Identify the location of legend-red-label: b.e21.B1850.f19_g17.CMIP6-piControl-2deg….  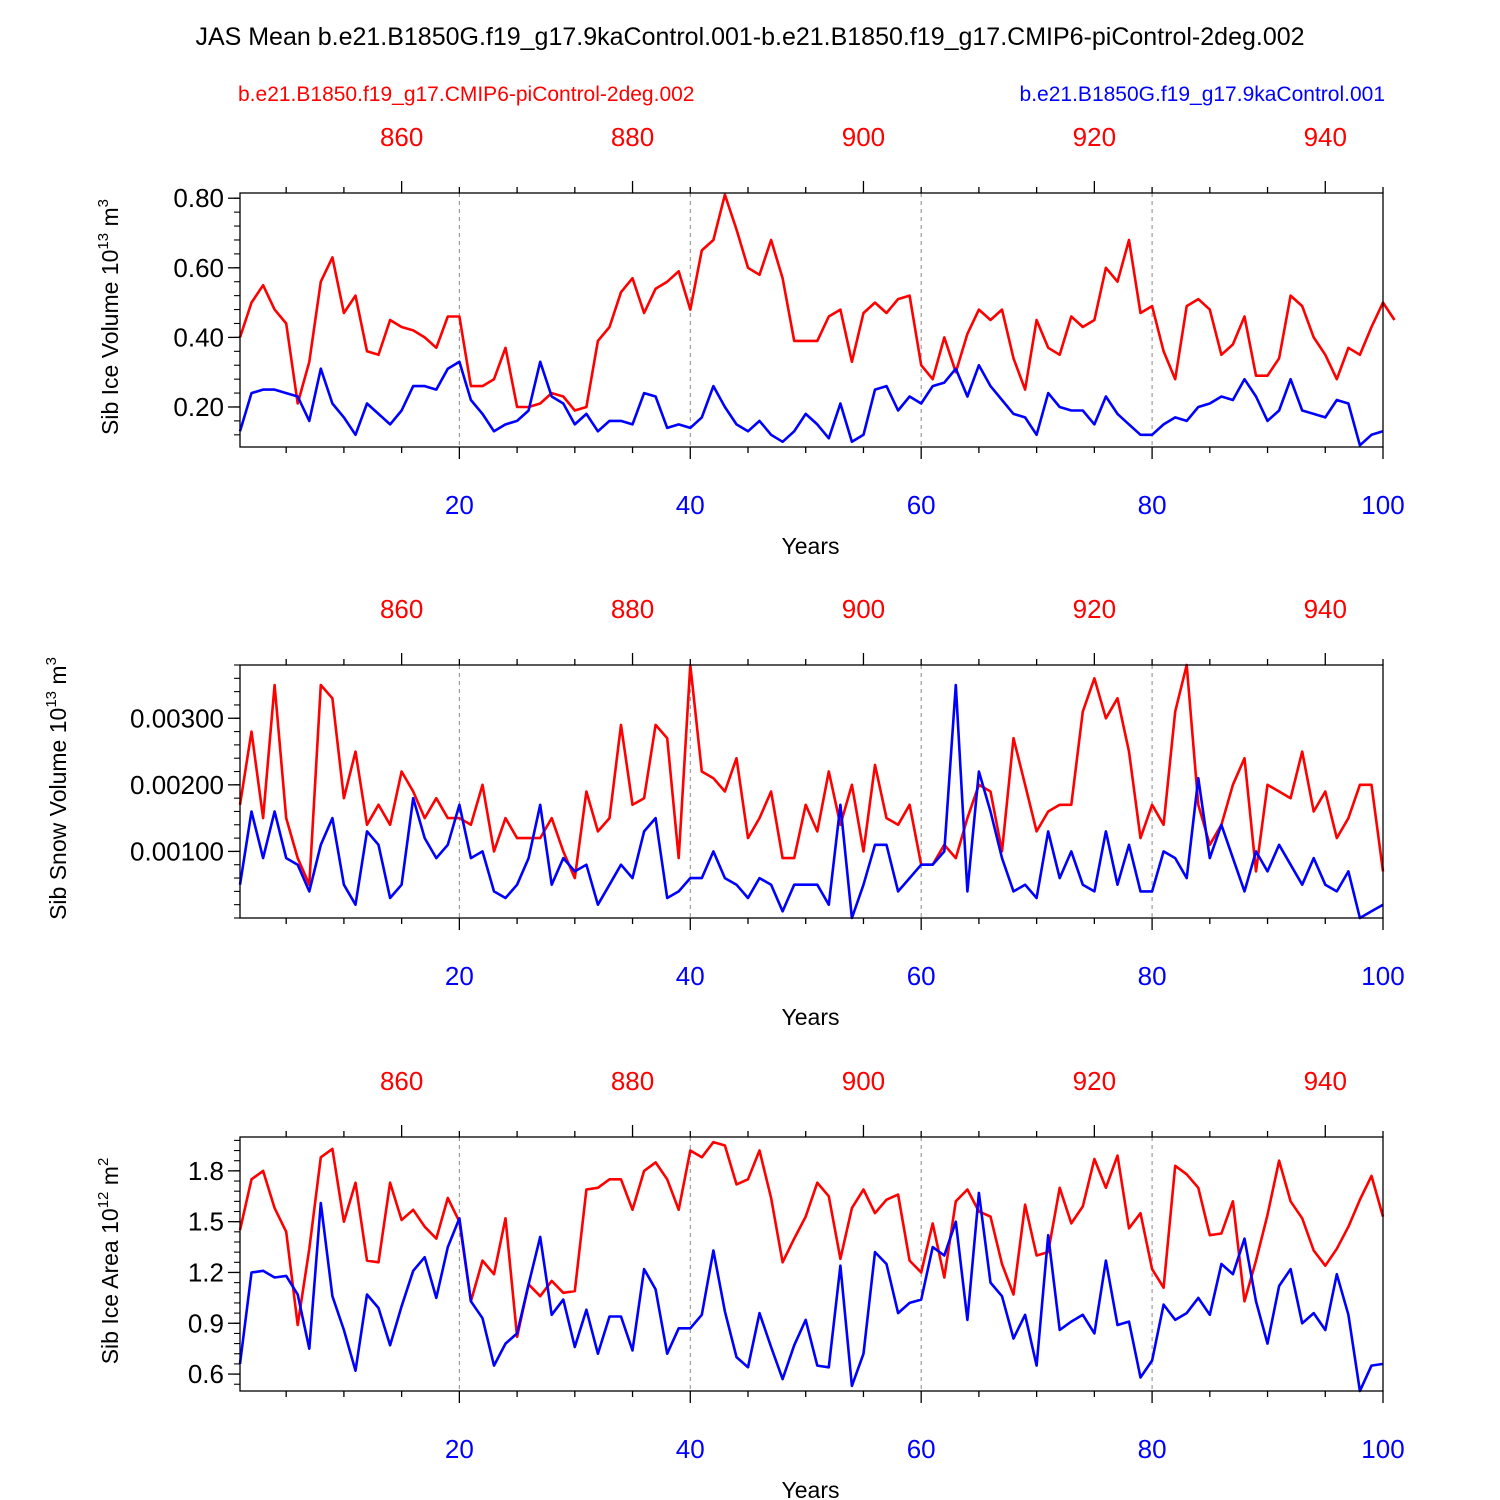
(466, 94).